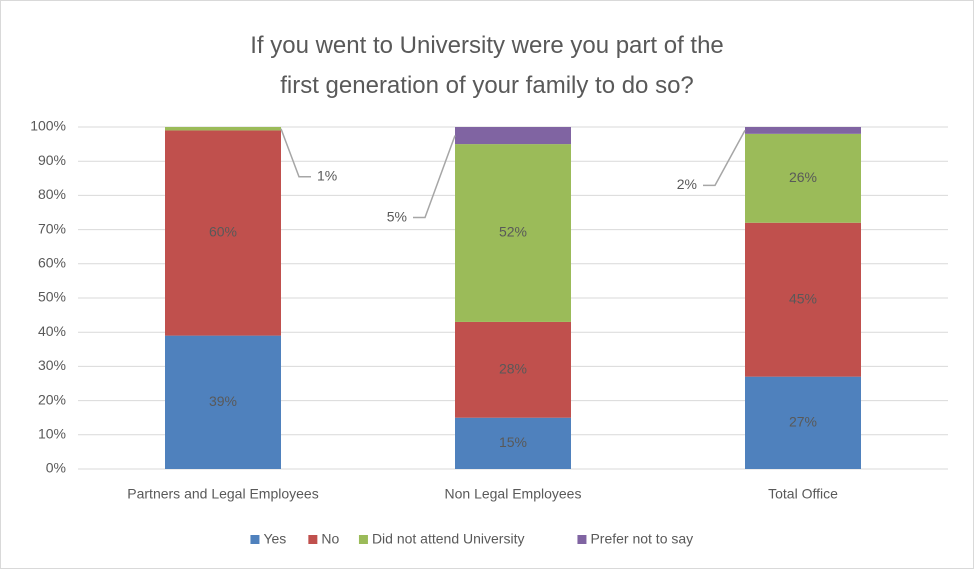  What do you see at coordinates (513, 494) in the screenshot?
I see `x-tick-label: Non Legal Employees` at bounding box center [513, 494].